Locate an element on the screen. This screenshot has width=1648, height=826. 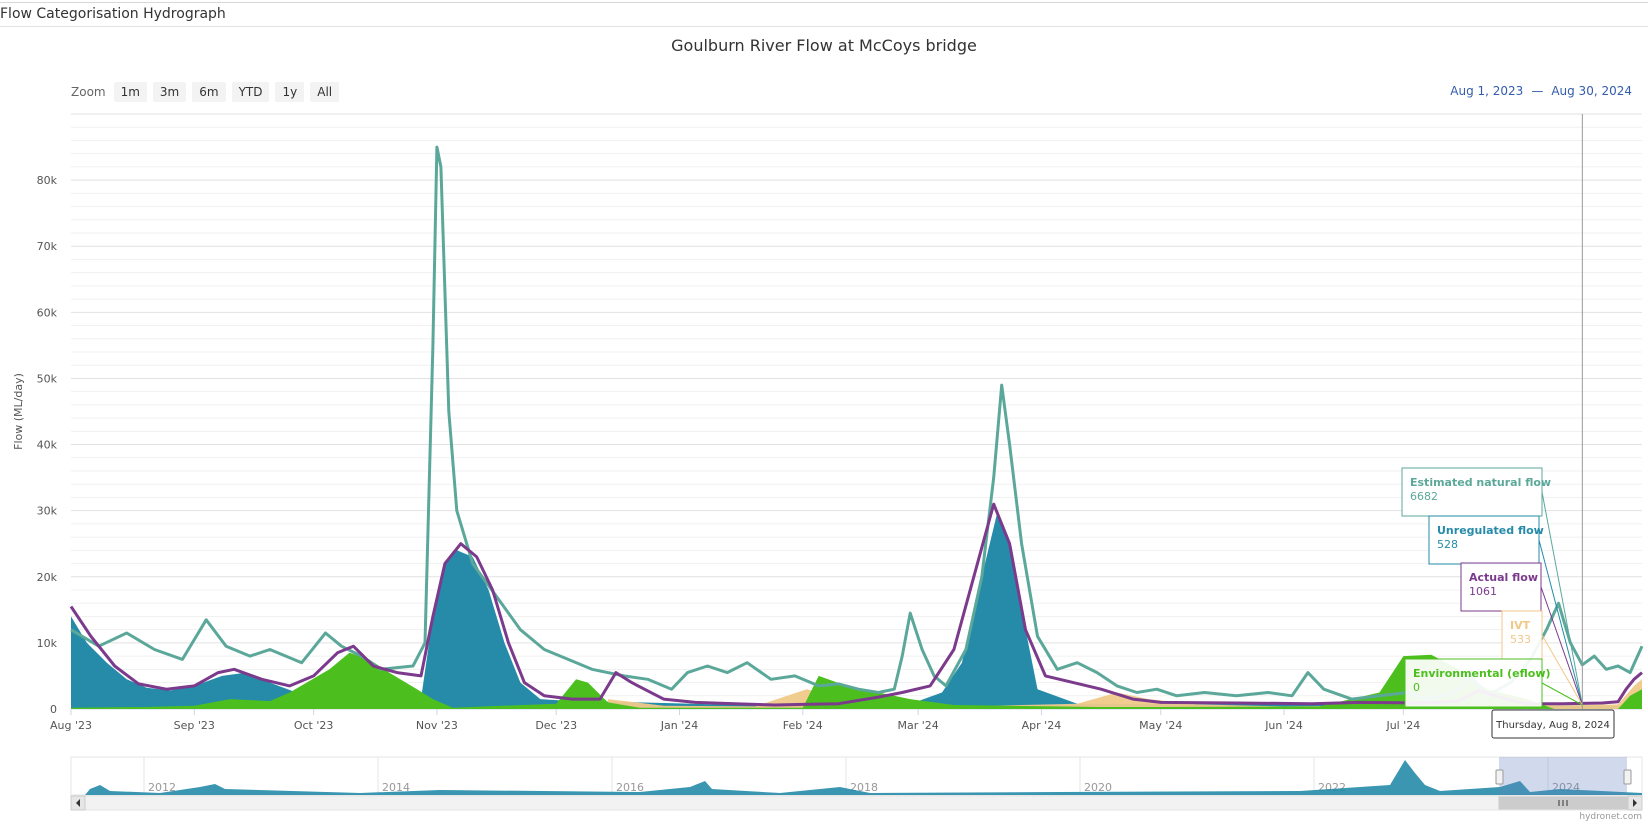
tooltip-date-box is located at coordinates (1553, 724).